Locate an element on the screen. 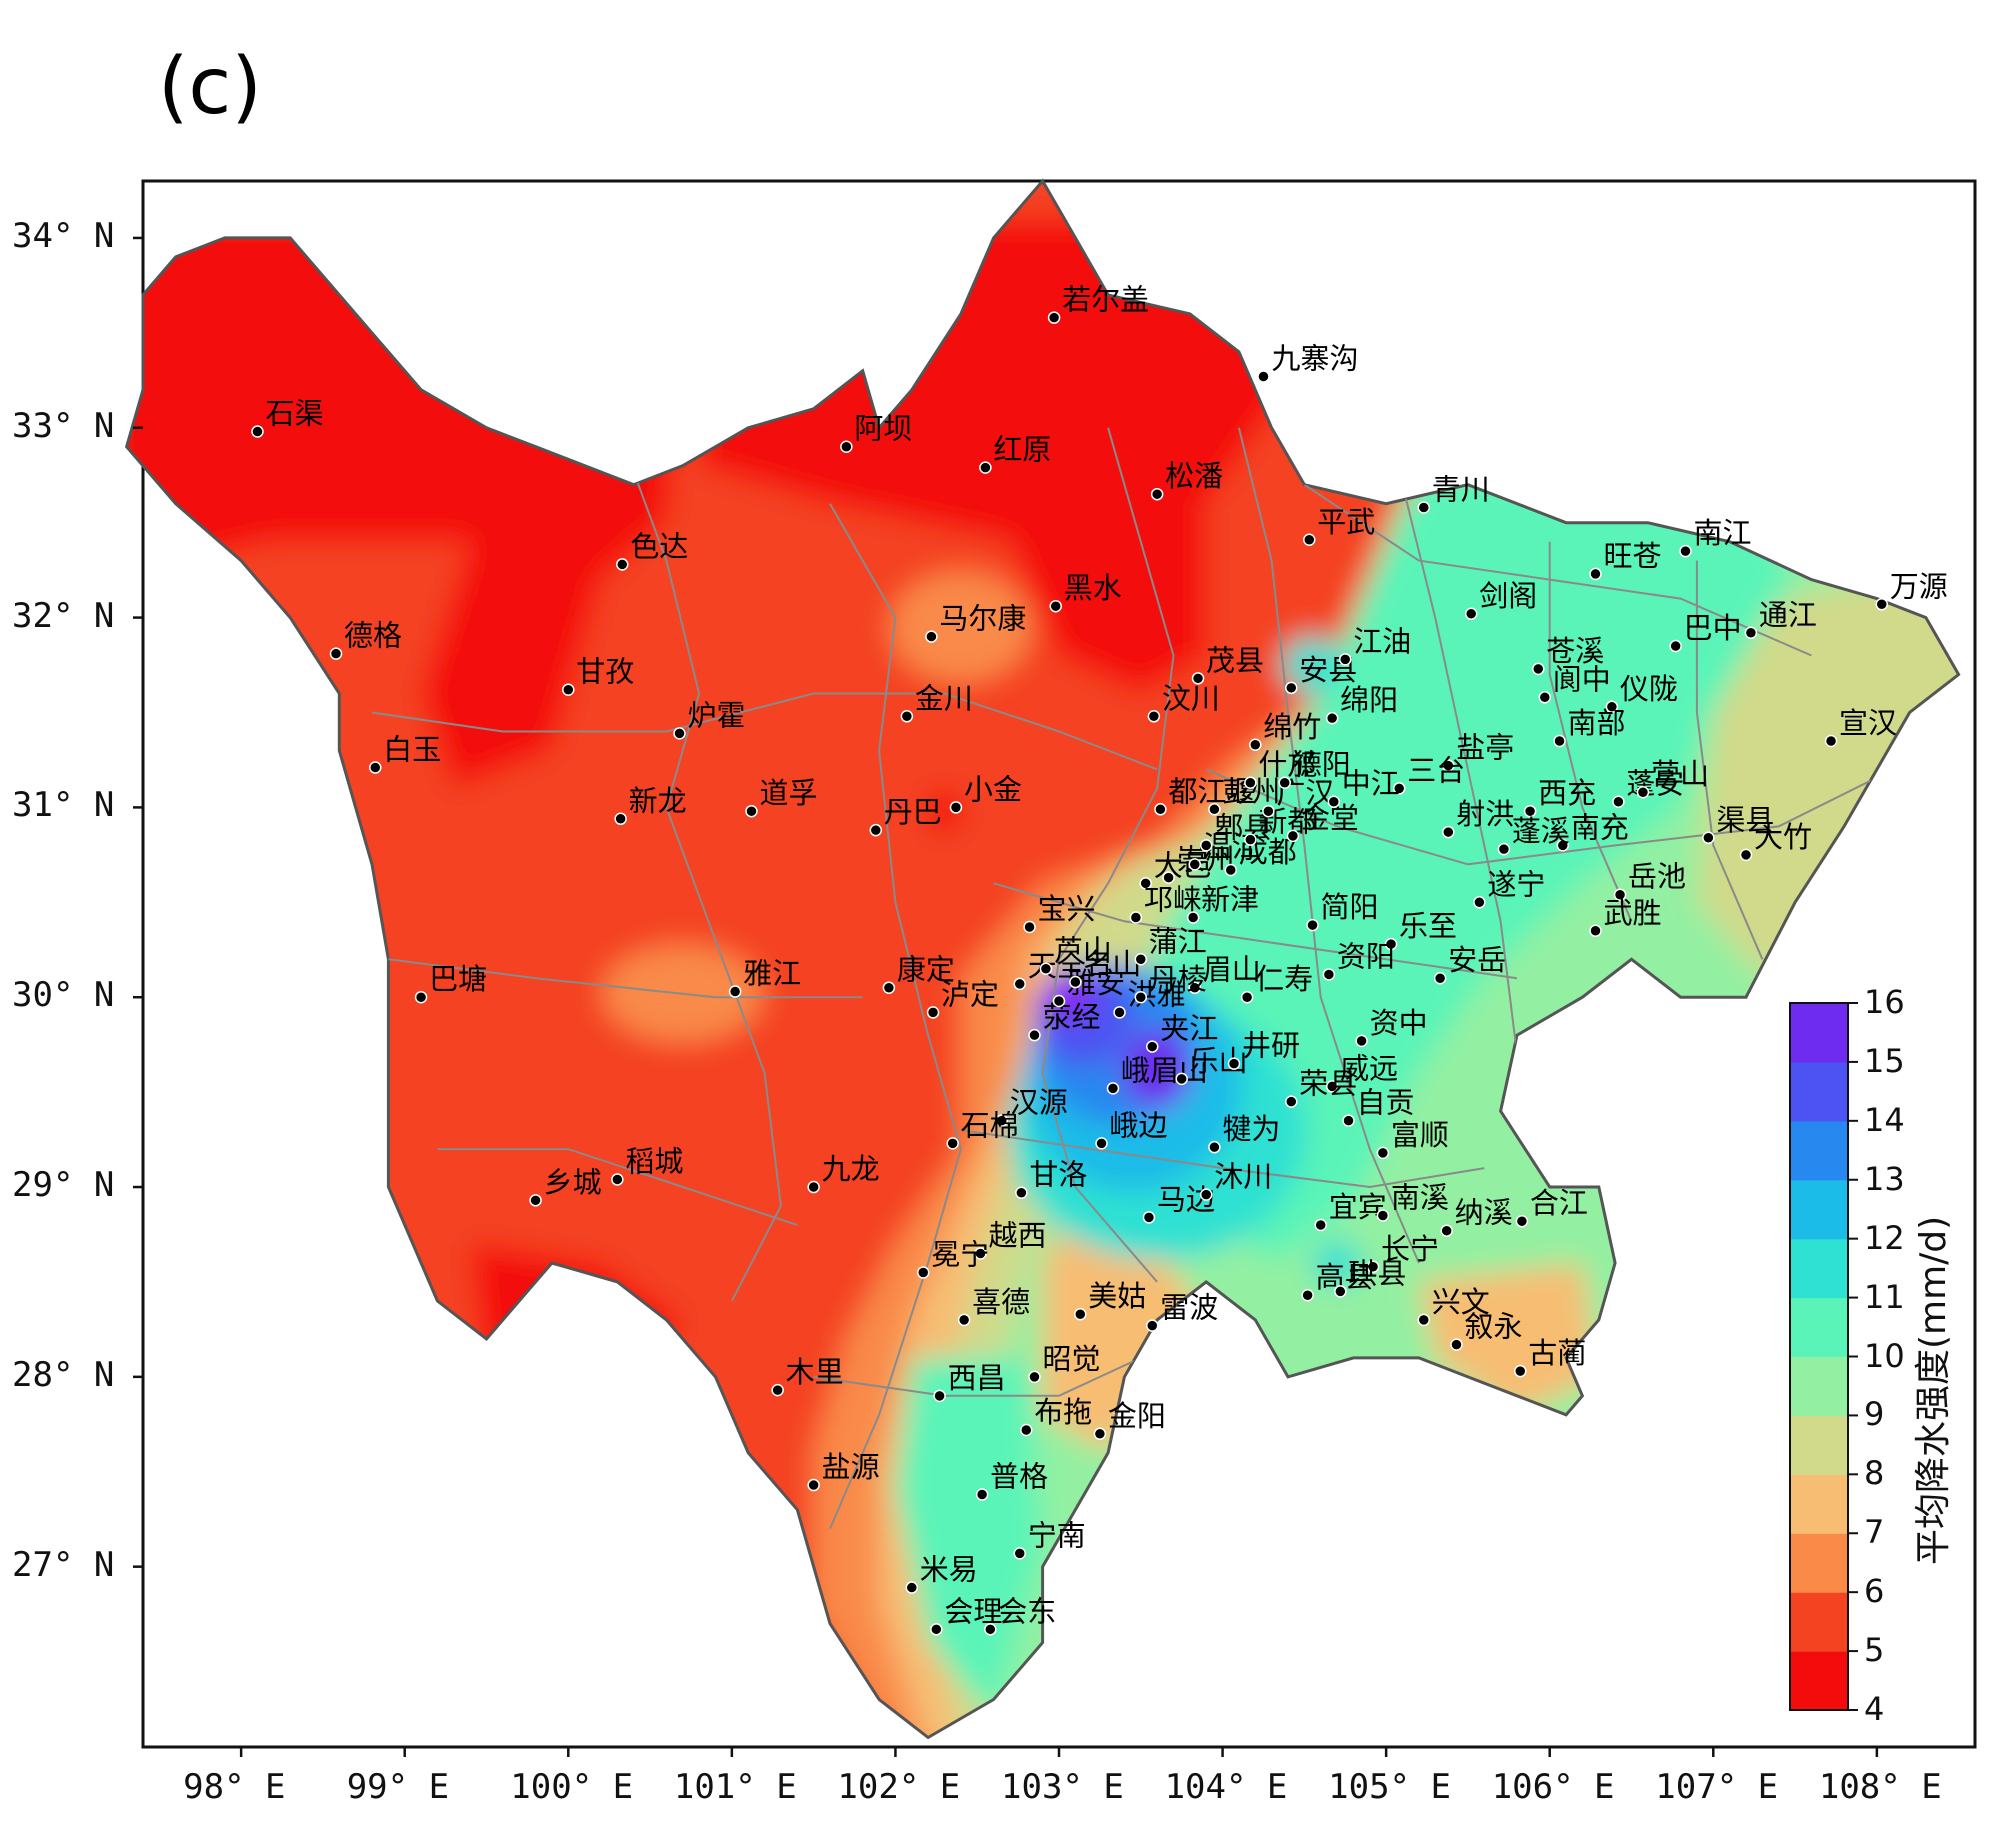  station-label: 丹巴 is located at coordinates (913, 812).